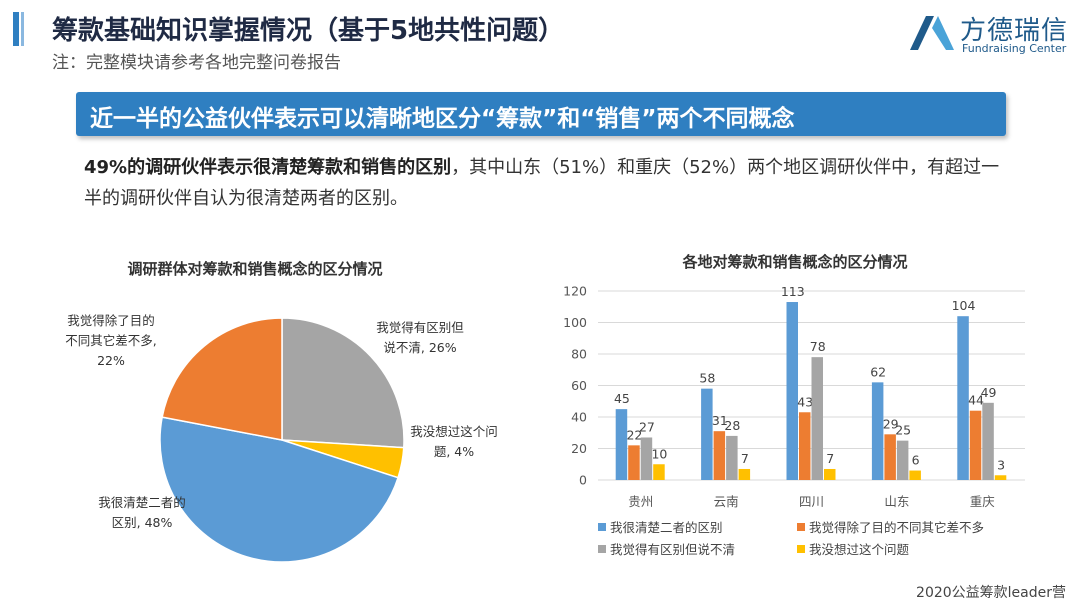 This screenshot has width=1080, height=608. What do you see at coordinates (989, 392) in the screenshot?
I see `bar-value-label: 49` at bounding box center [989, 392].